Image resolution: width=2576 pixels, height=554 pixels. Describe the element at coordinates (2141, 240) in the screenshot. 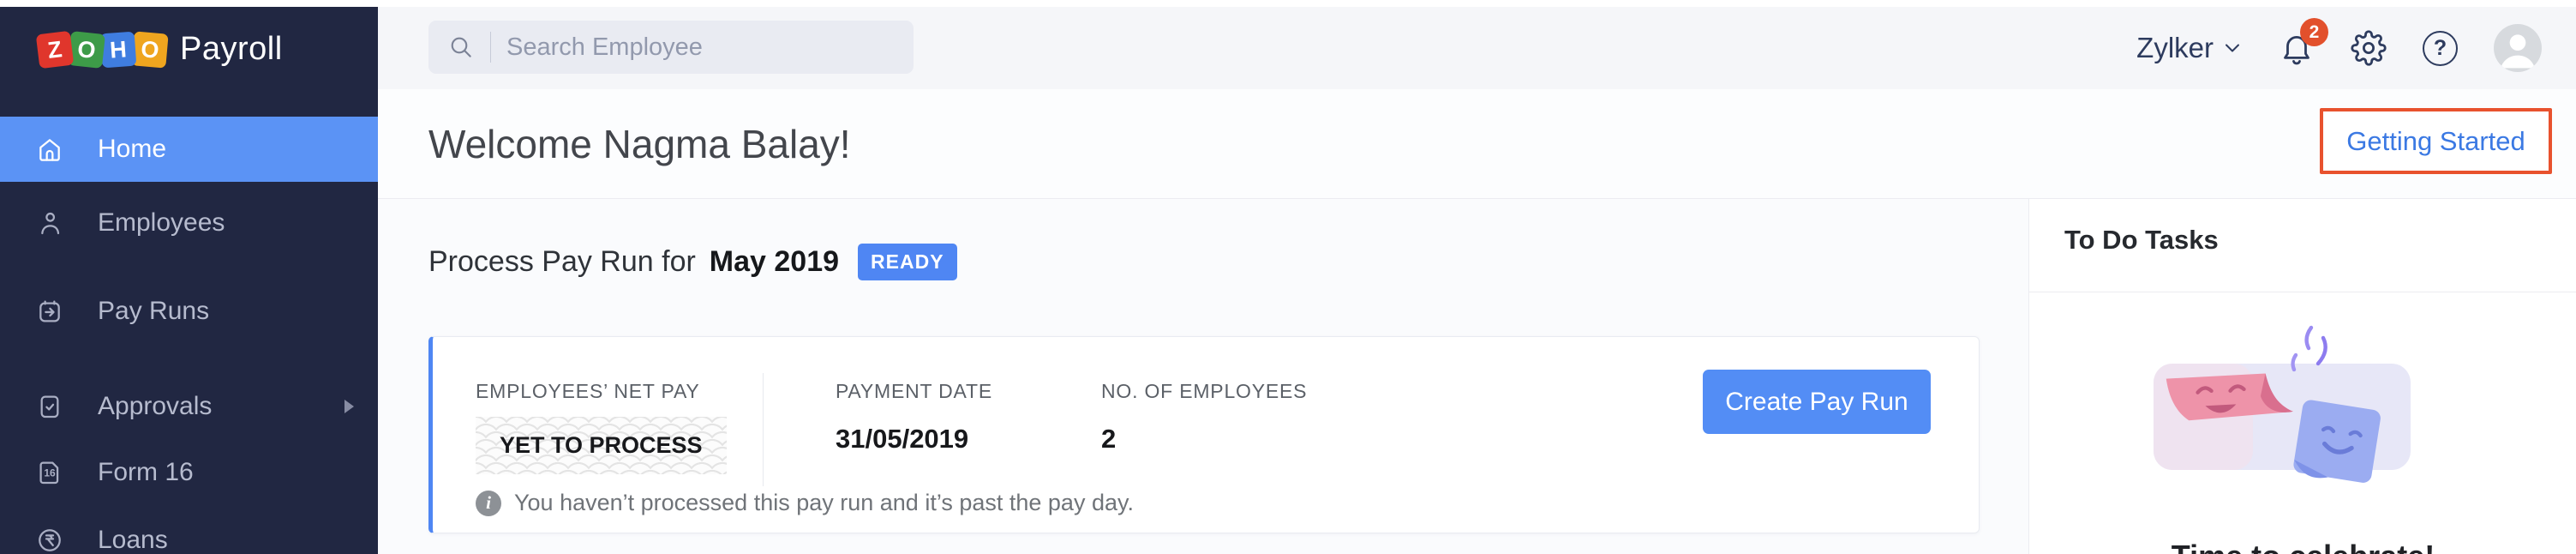

I see `todo-panel-title: To Do Tasks` at that location.